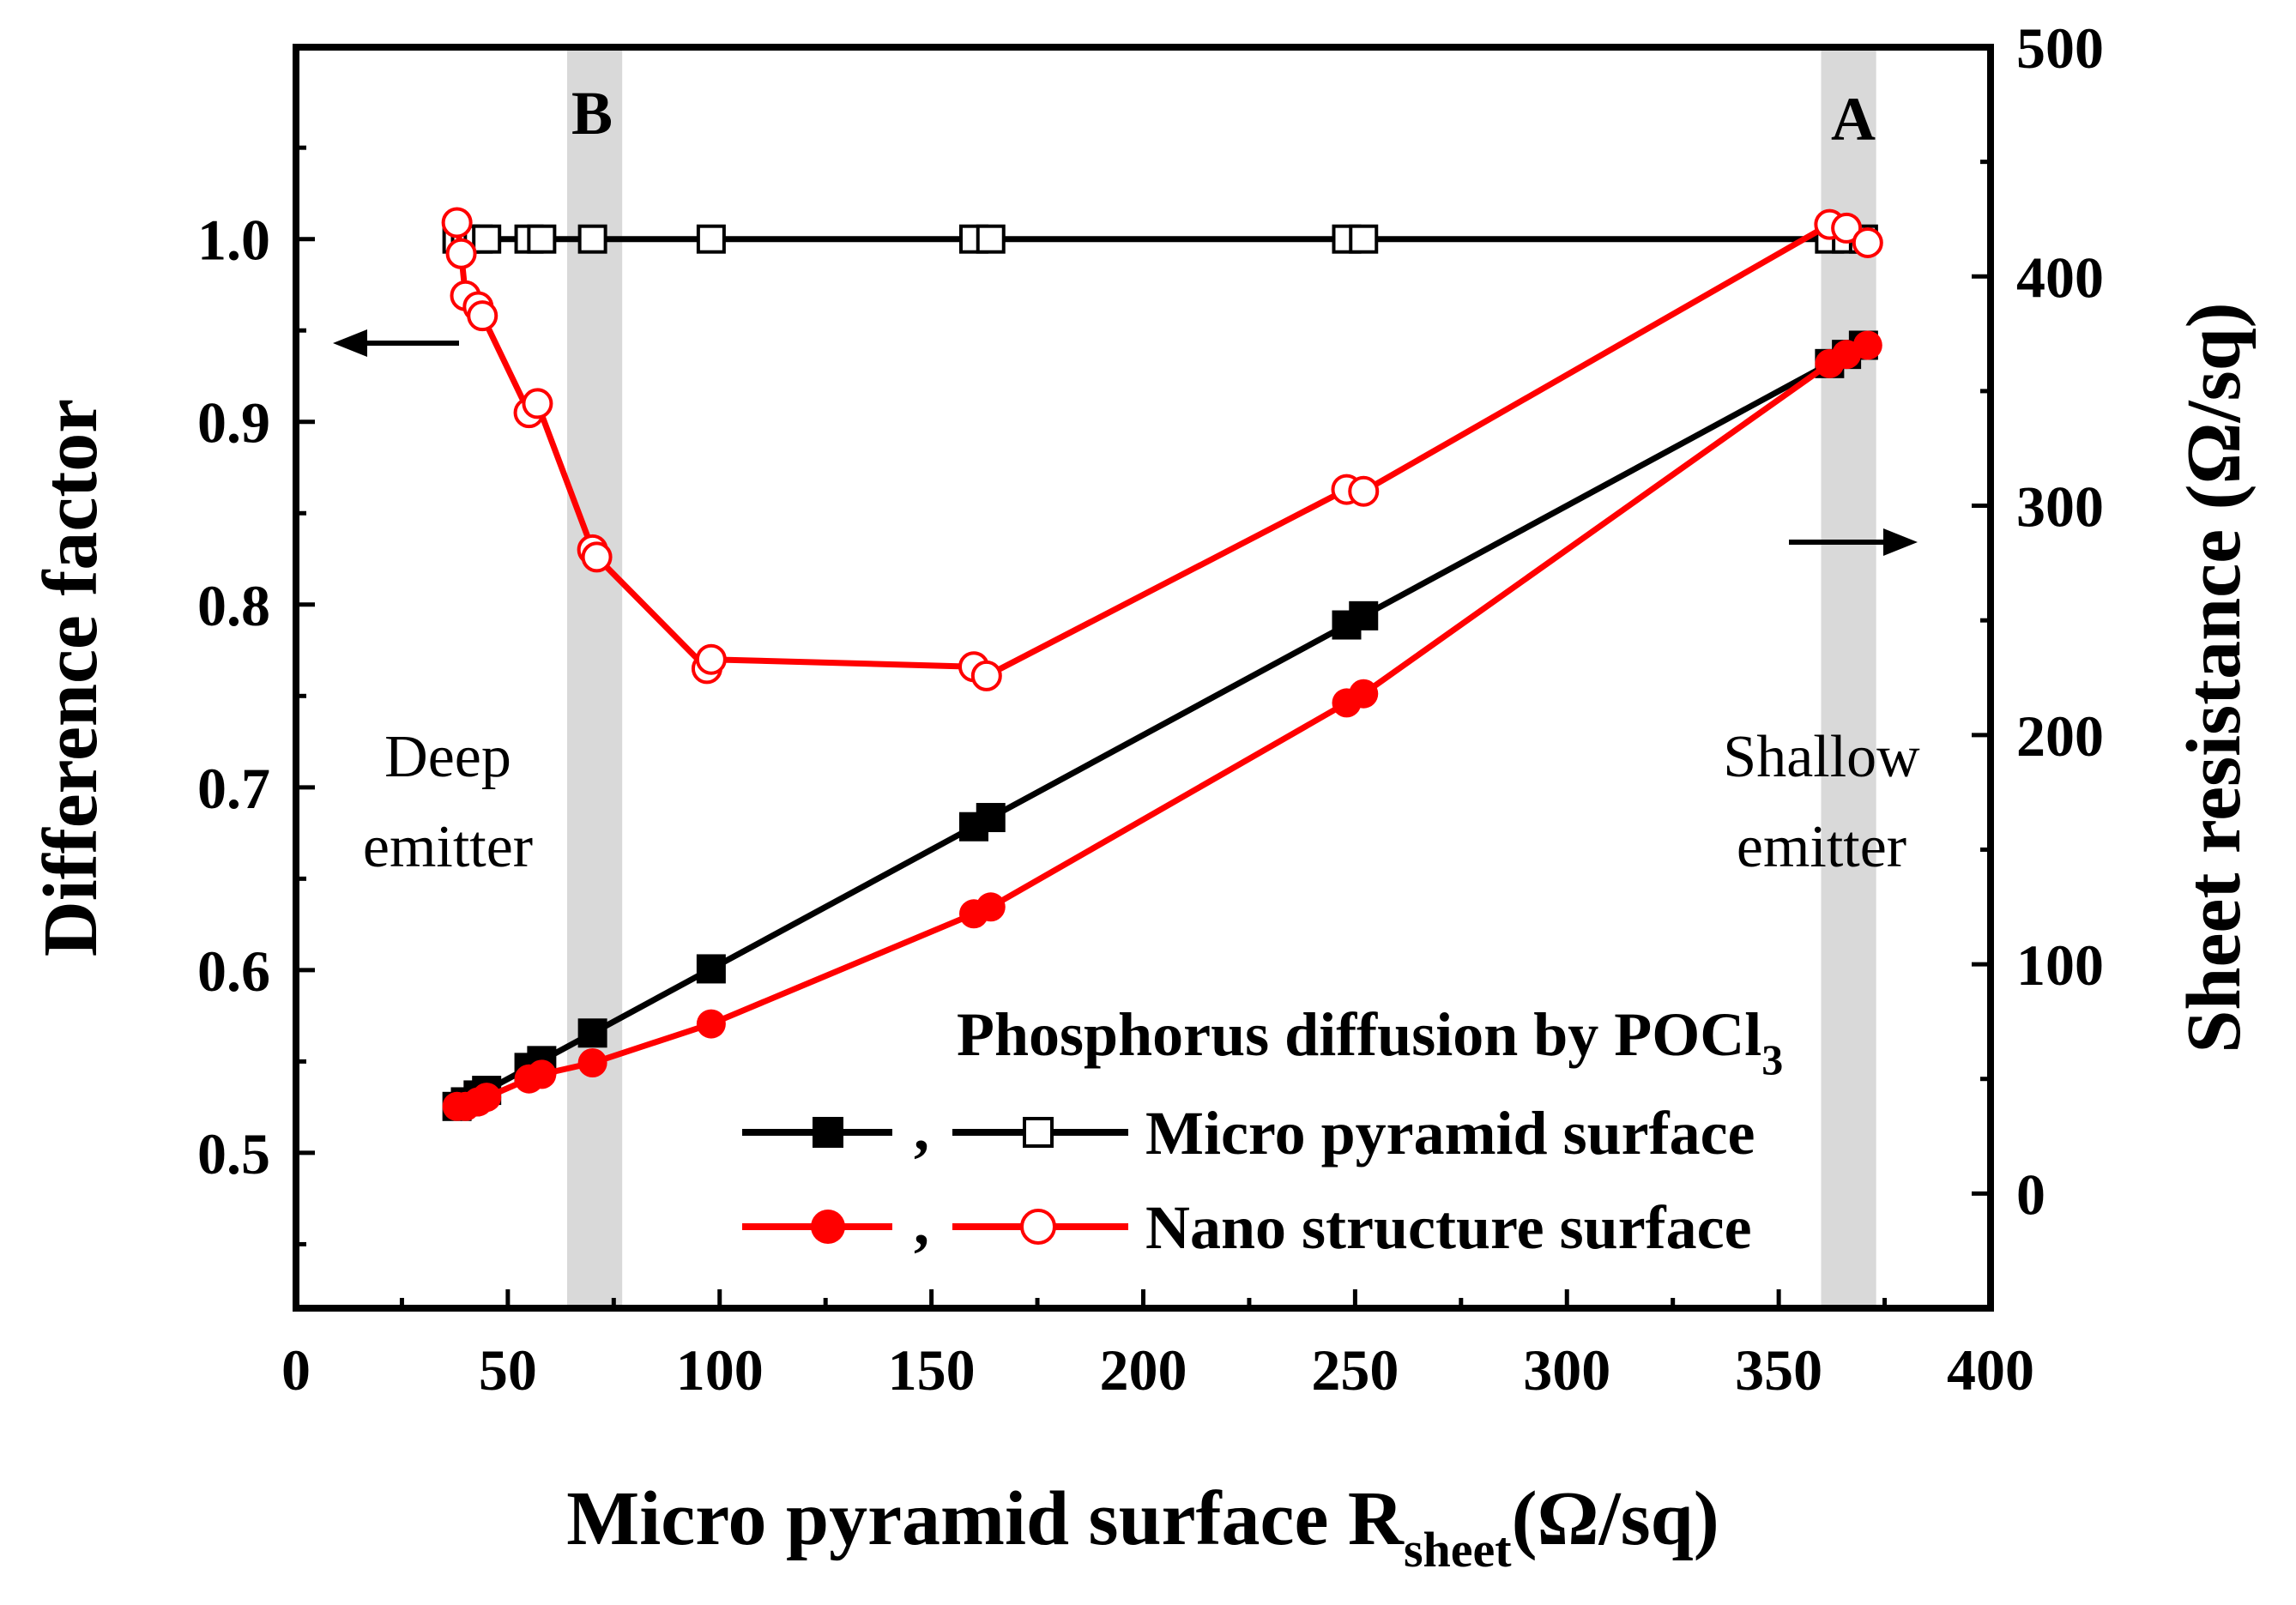 The height and width of the screenshot is (1605, 2296). I want to click on y-axis-title-left: Difference factor, so click(70, 677).